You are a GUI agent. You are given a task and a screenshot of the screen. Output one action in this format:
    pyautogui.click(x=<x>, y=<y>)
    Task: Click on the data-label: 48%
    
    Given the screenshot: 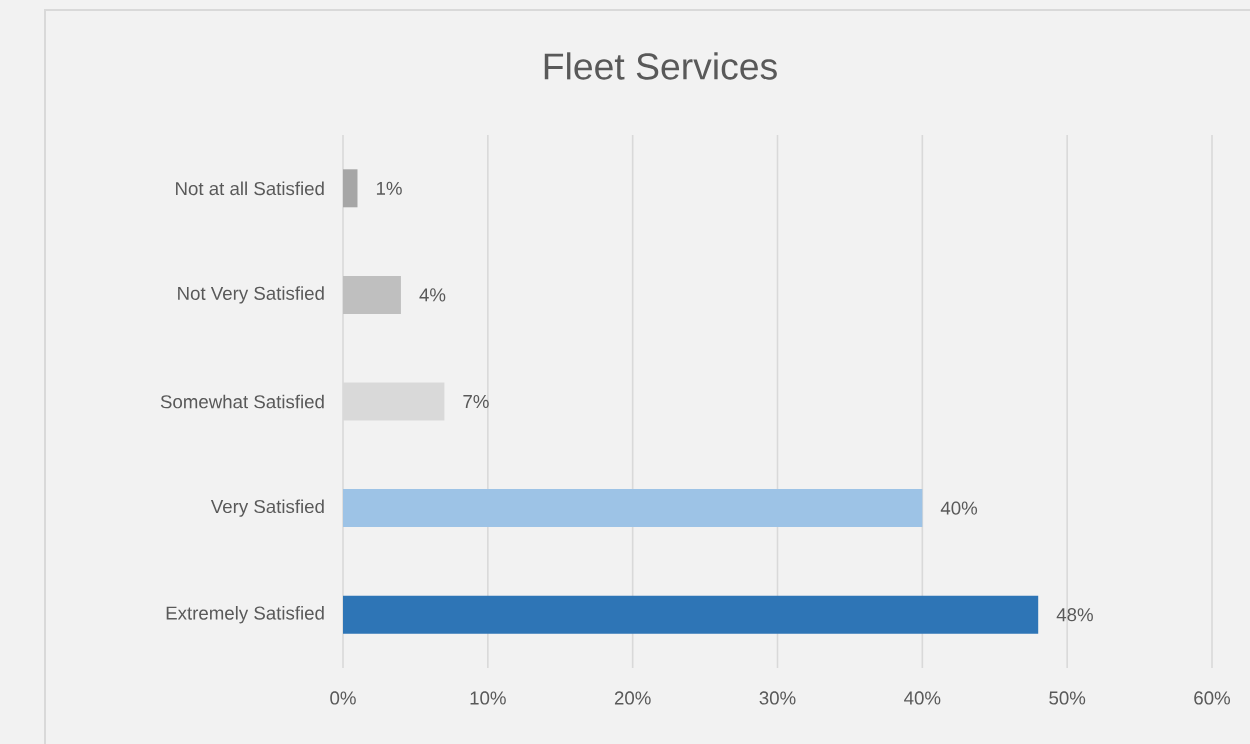 What is the action you would take?
    pyautogui.click(x=1074, y=615)
    